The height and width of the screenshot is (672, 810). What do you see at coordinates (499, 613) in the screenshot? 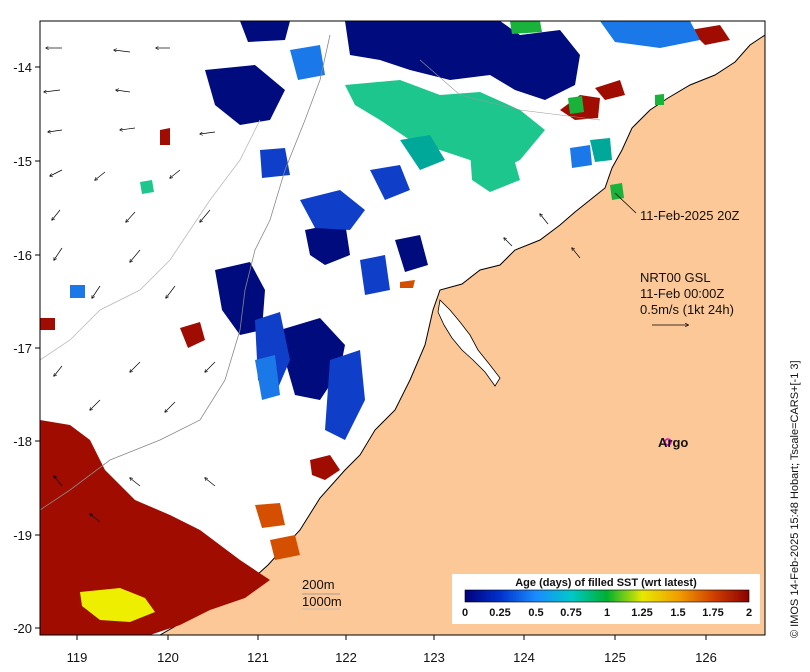
I see `colorbar-label: 0.25` at bounding box center [499, 613].